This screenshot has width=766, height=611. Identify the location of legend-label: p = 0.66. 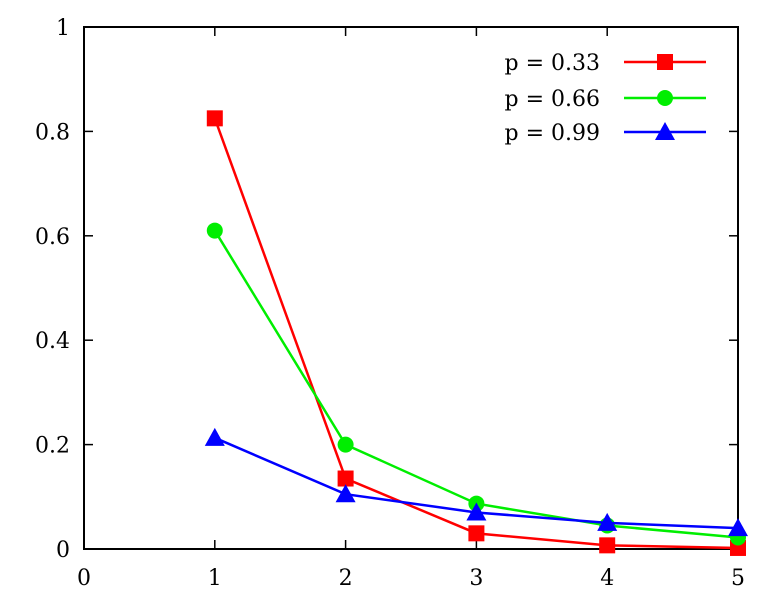
(553, 99).